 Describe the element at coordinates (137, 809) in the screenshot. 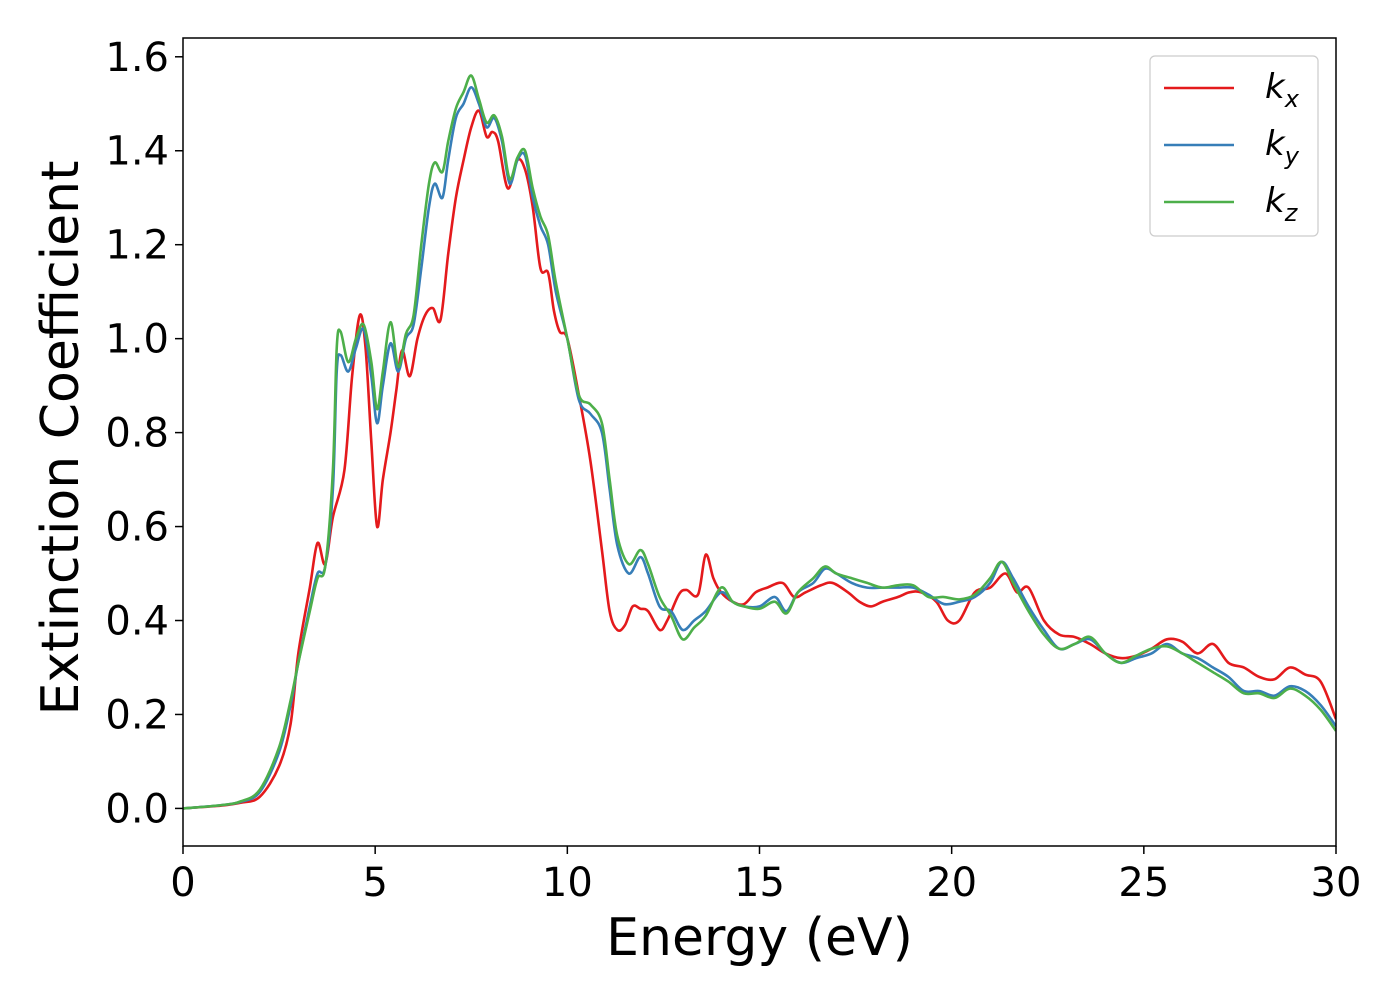

I see `y-tick-label: 0.0` at that location.